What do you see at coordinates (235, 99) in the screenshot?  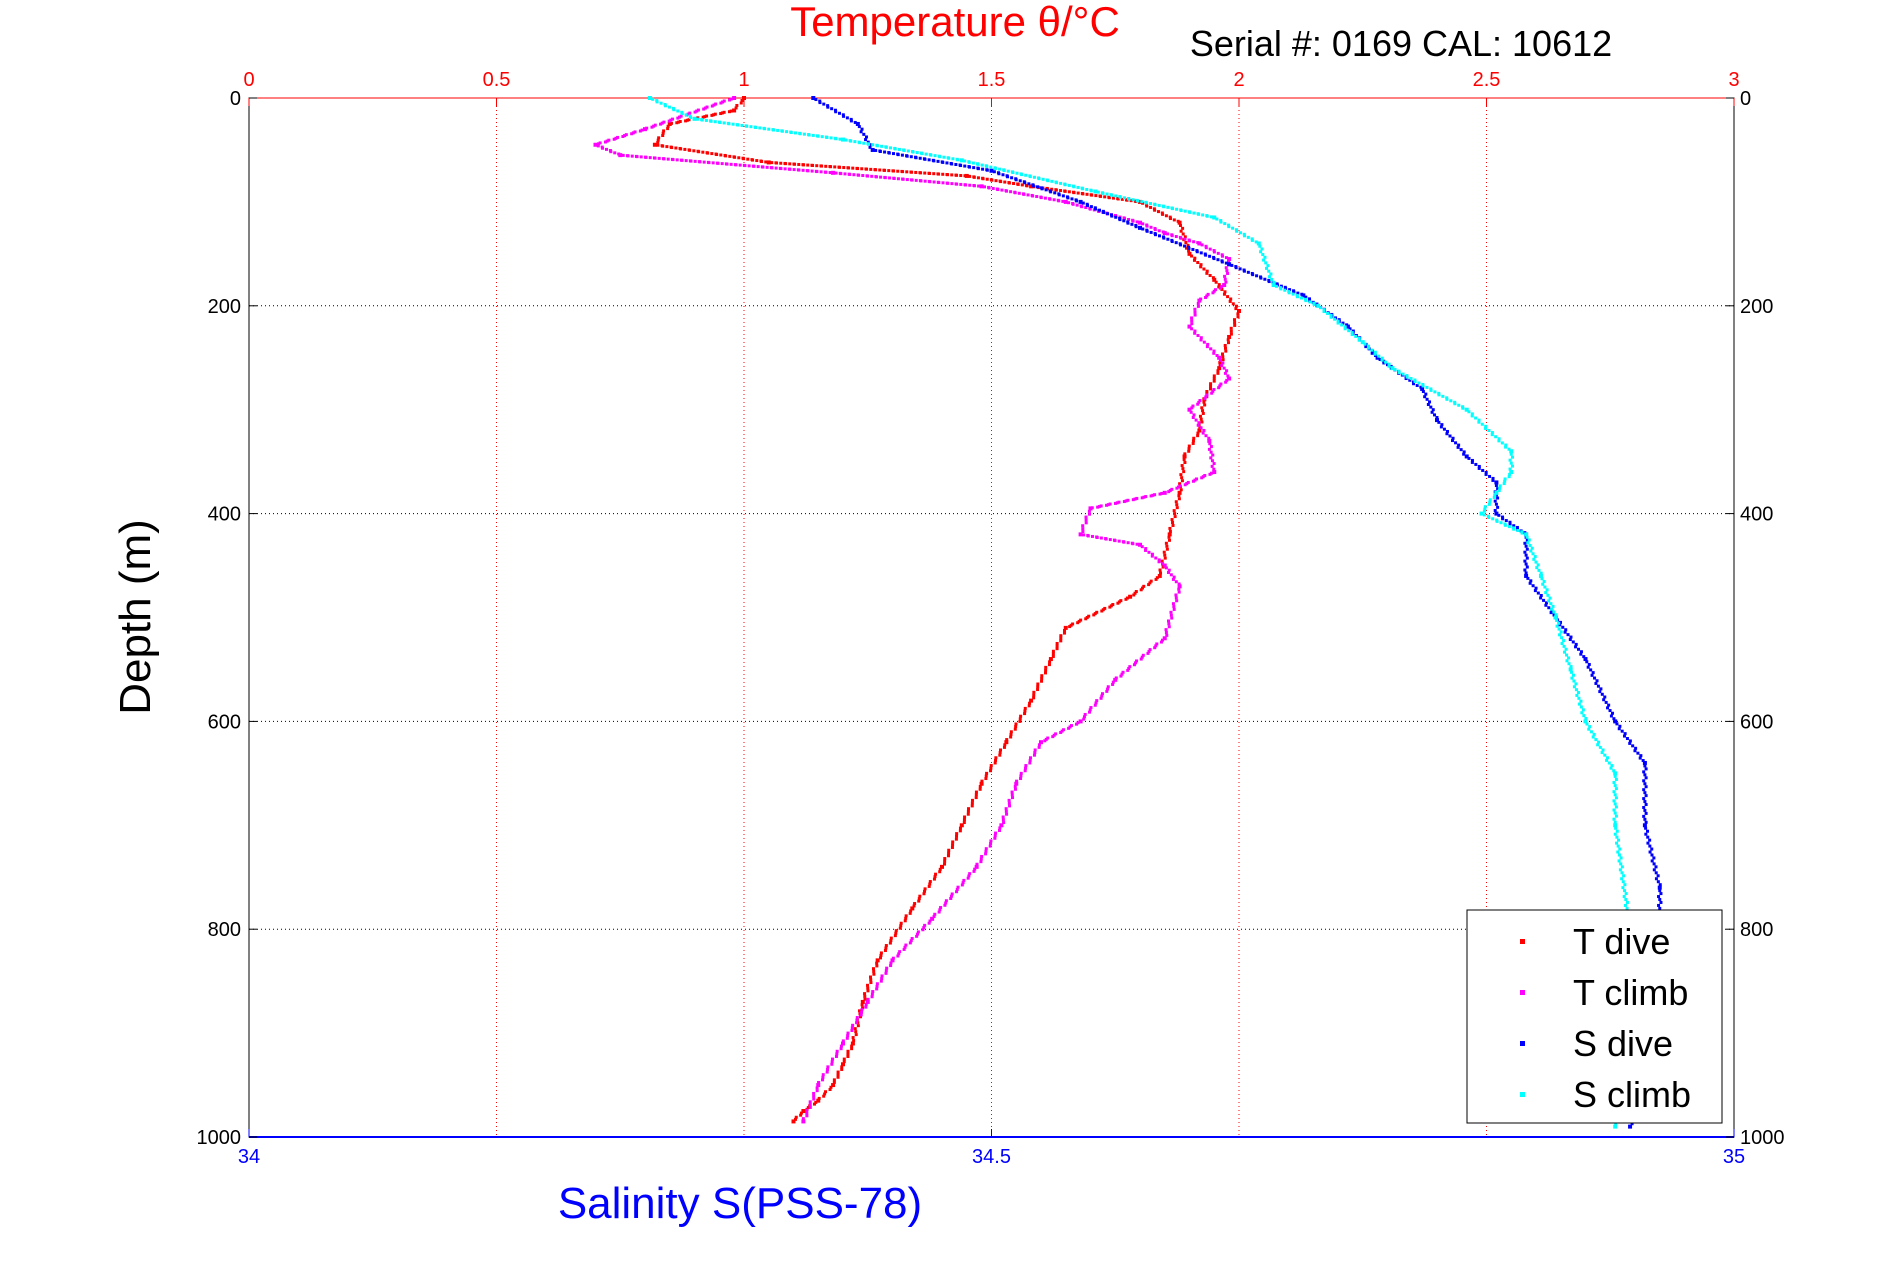 I see `left-tick-label: 0` at bounding box center [235, 99].